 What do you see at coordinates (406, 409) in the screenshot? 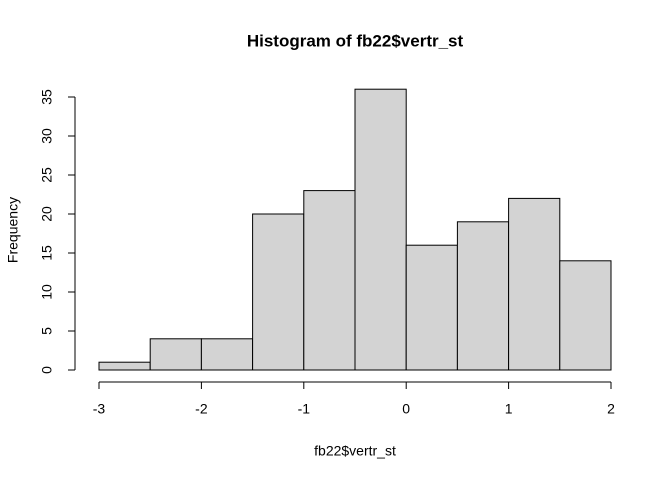
I see `x-tick-label: 0` at bounding box center [406, 409].